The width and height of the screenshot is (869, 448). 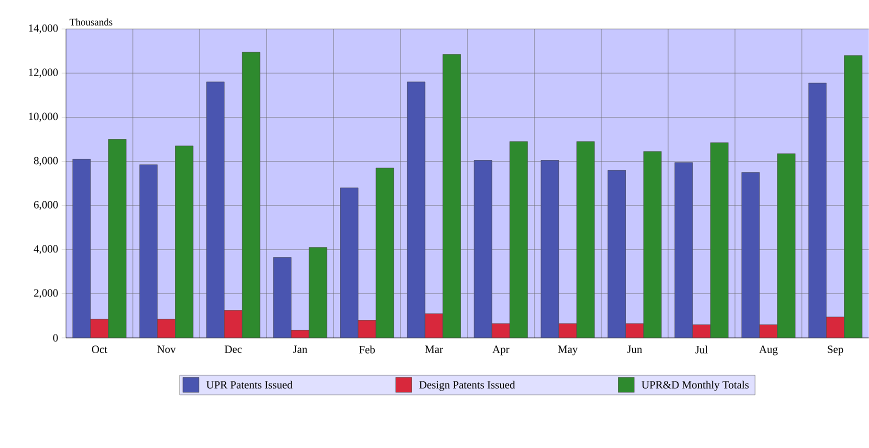 What do you see at coordinates (701, 350) in the screenshot?
I see `x-tick-label: Jul` at bounding box center [701, 350].